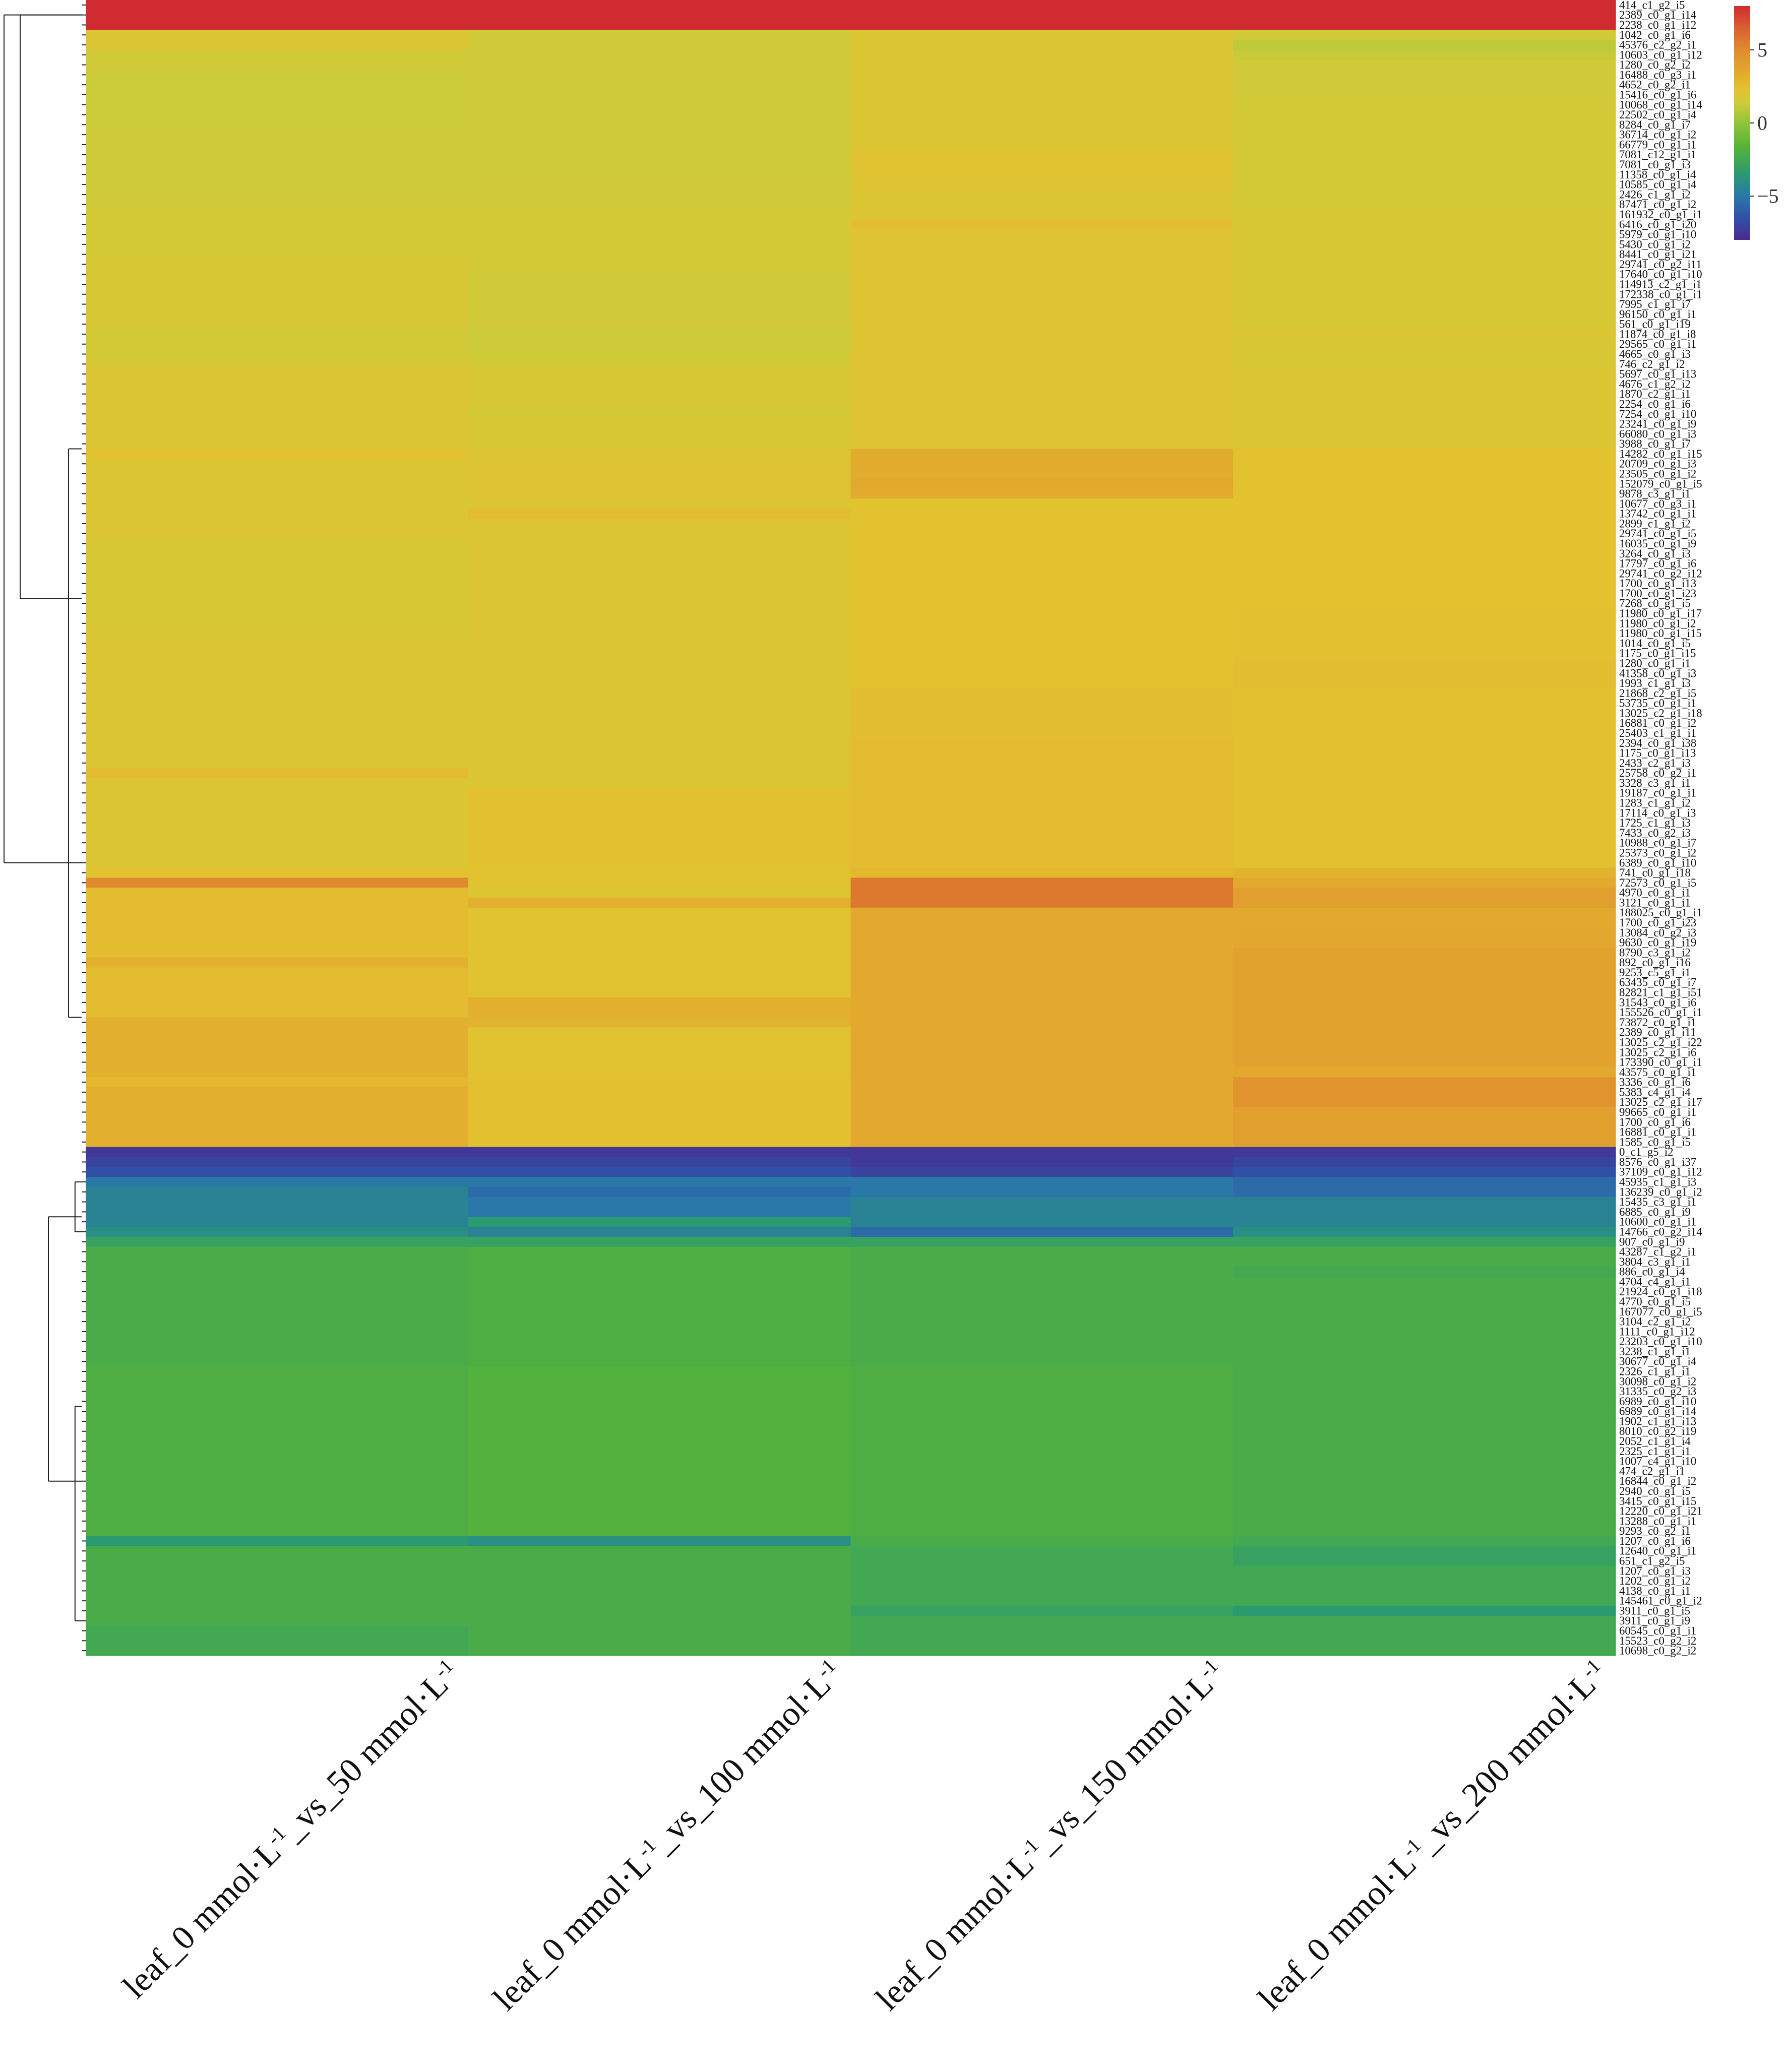 The image size is (1786, 2072). I want to click on row-label: 10585_c0_g1_i4, so click(1658, 184).